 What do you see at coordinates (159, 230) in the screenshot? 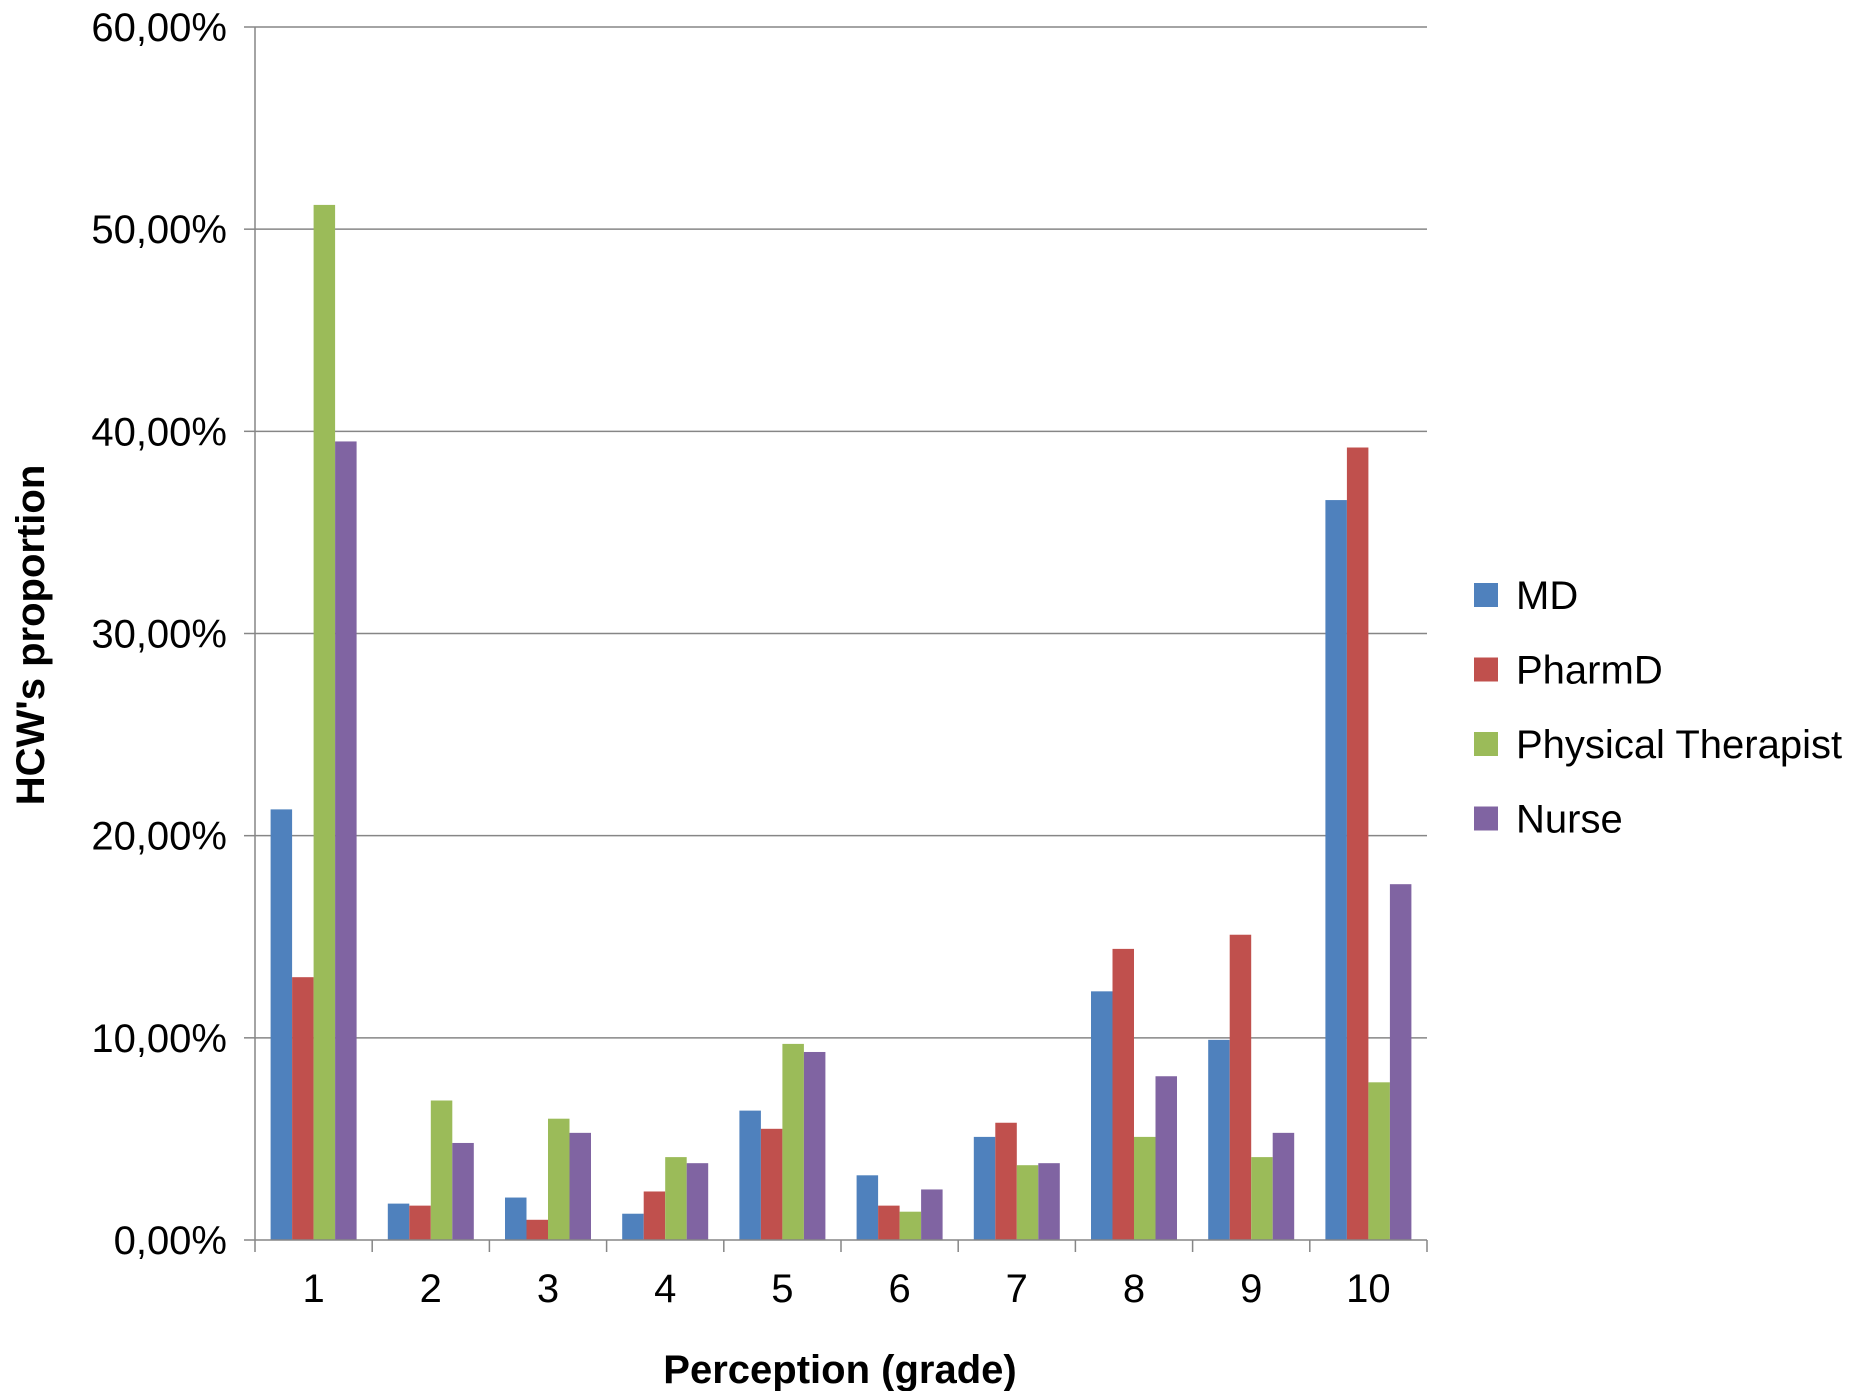
I see `y-tick-label: 50,00%` at bounding box center [159, 230].